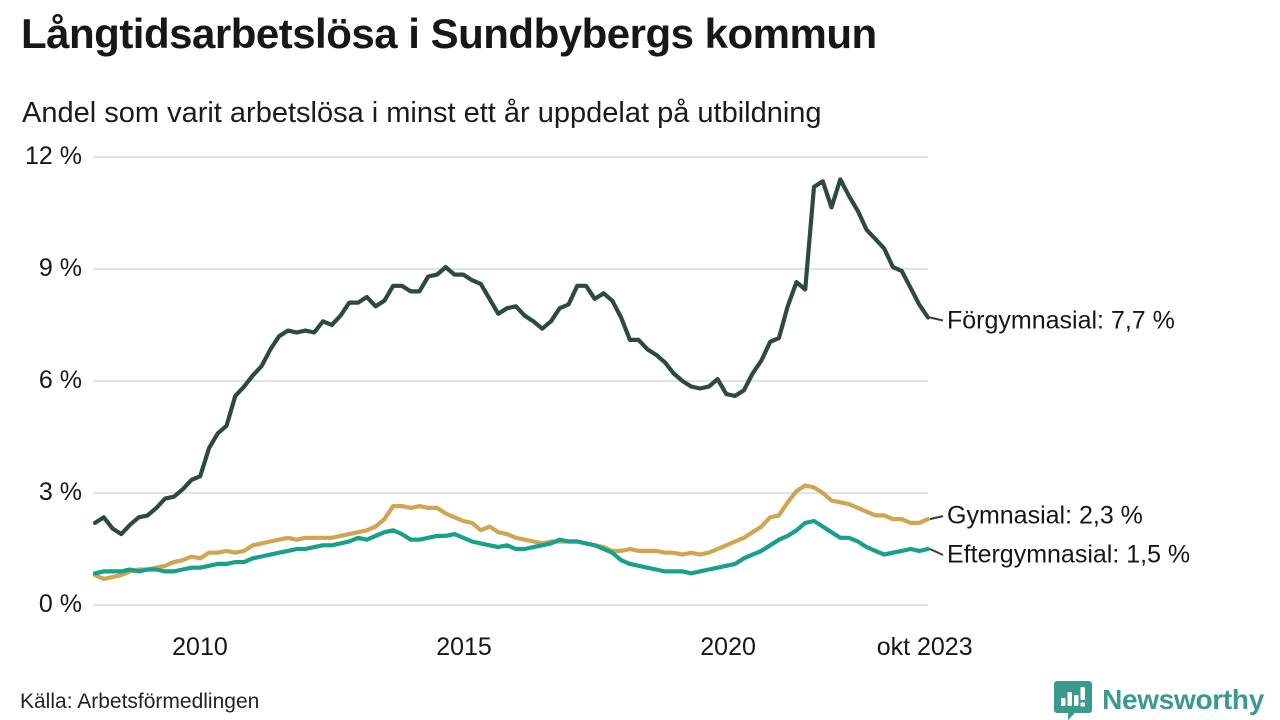 The width and height of the screenshot is (1280, 720). I want to click on x-tick-label: 2020, so click(728, 647).